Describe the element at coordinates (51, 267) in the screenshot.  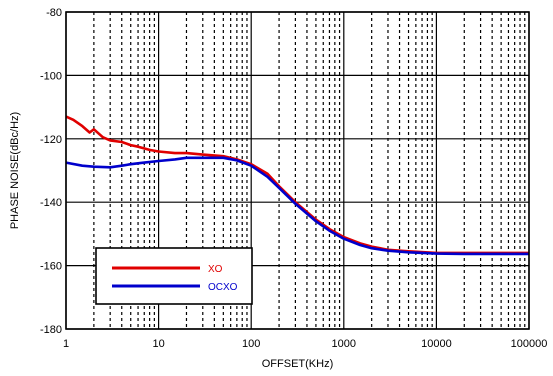
I see `y-tick-label: -160` at that location.